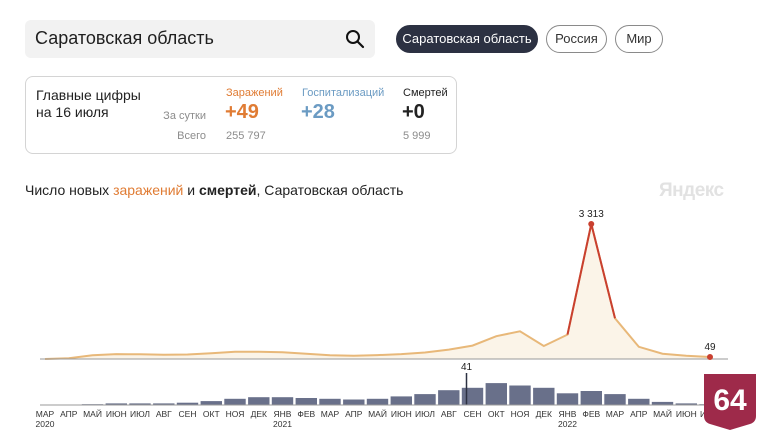  Describe the element at coordinates (242, 112) in the screenshot. I see `infections-day-value: +49` at that location.